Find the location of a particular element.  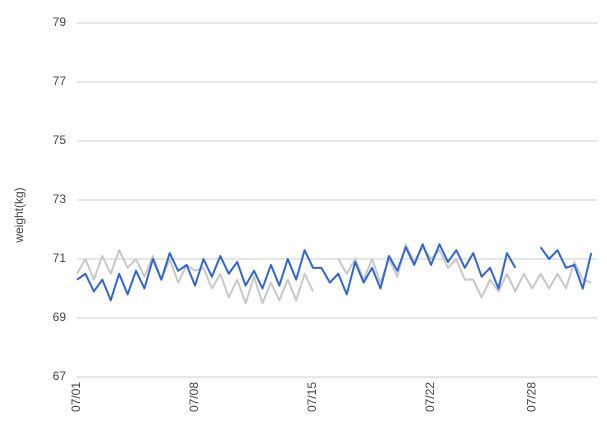

y-tick-label: 67 is located at coordinates (60, 376).